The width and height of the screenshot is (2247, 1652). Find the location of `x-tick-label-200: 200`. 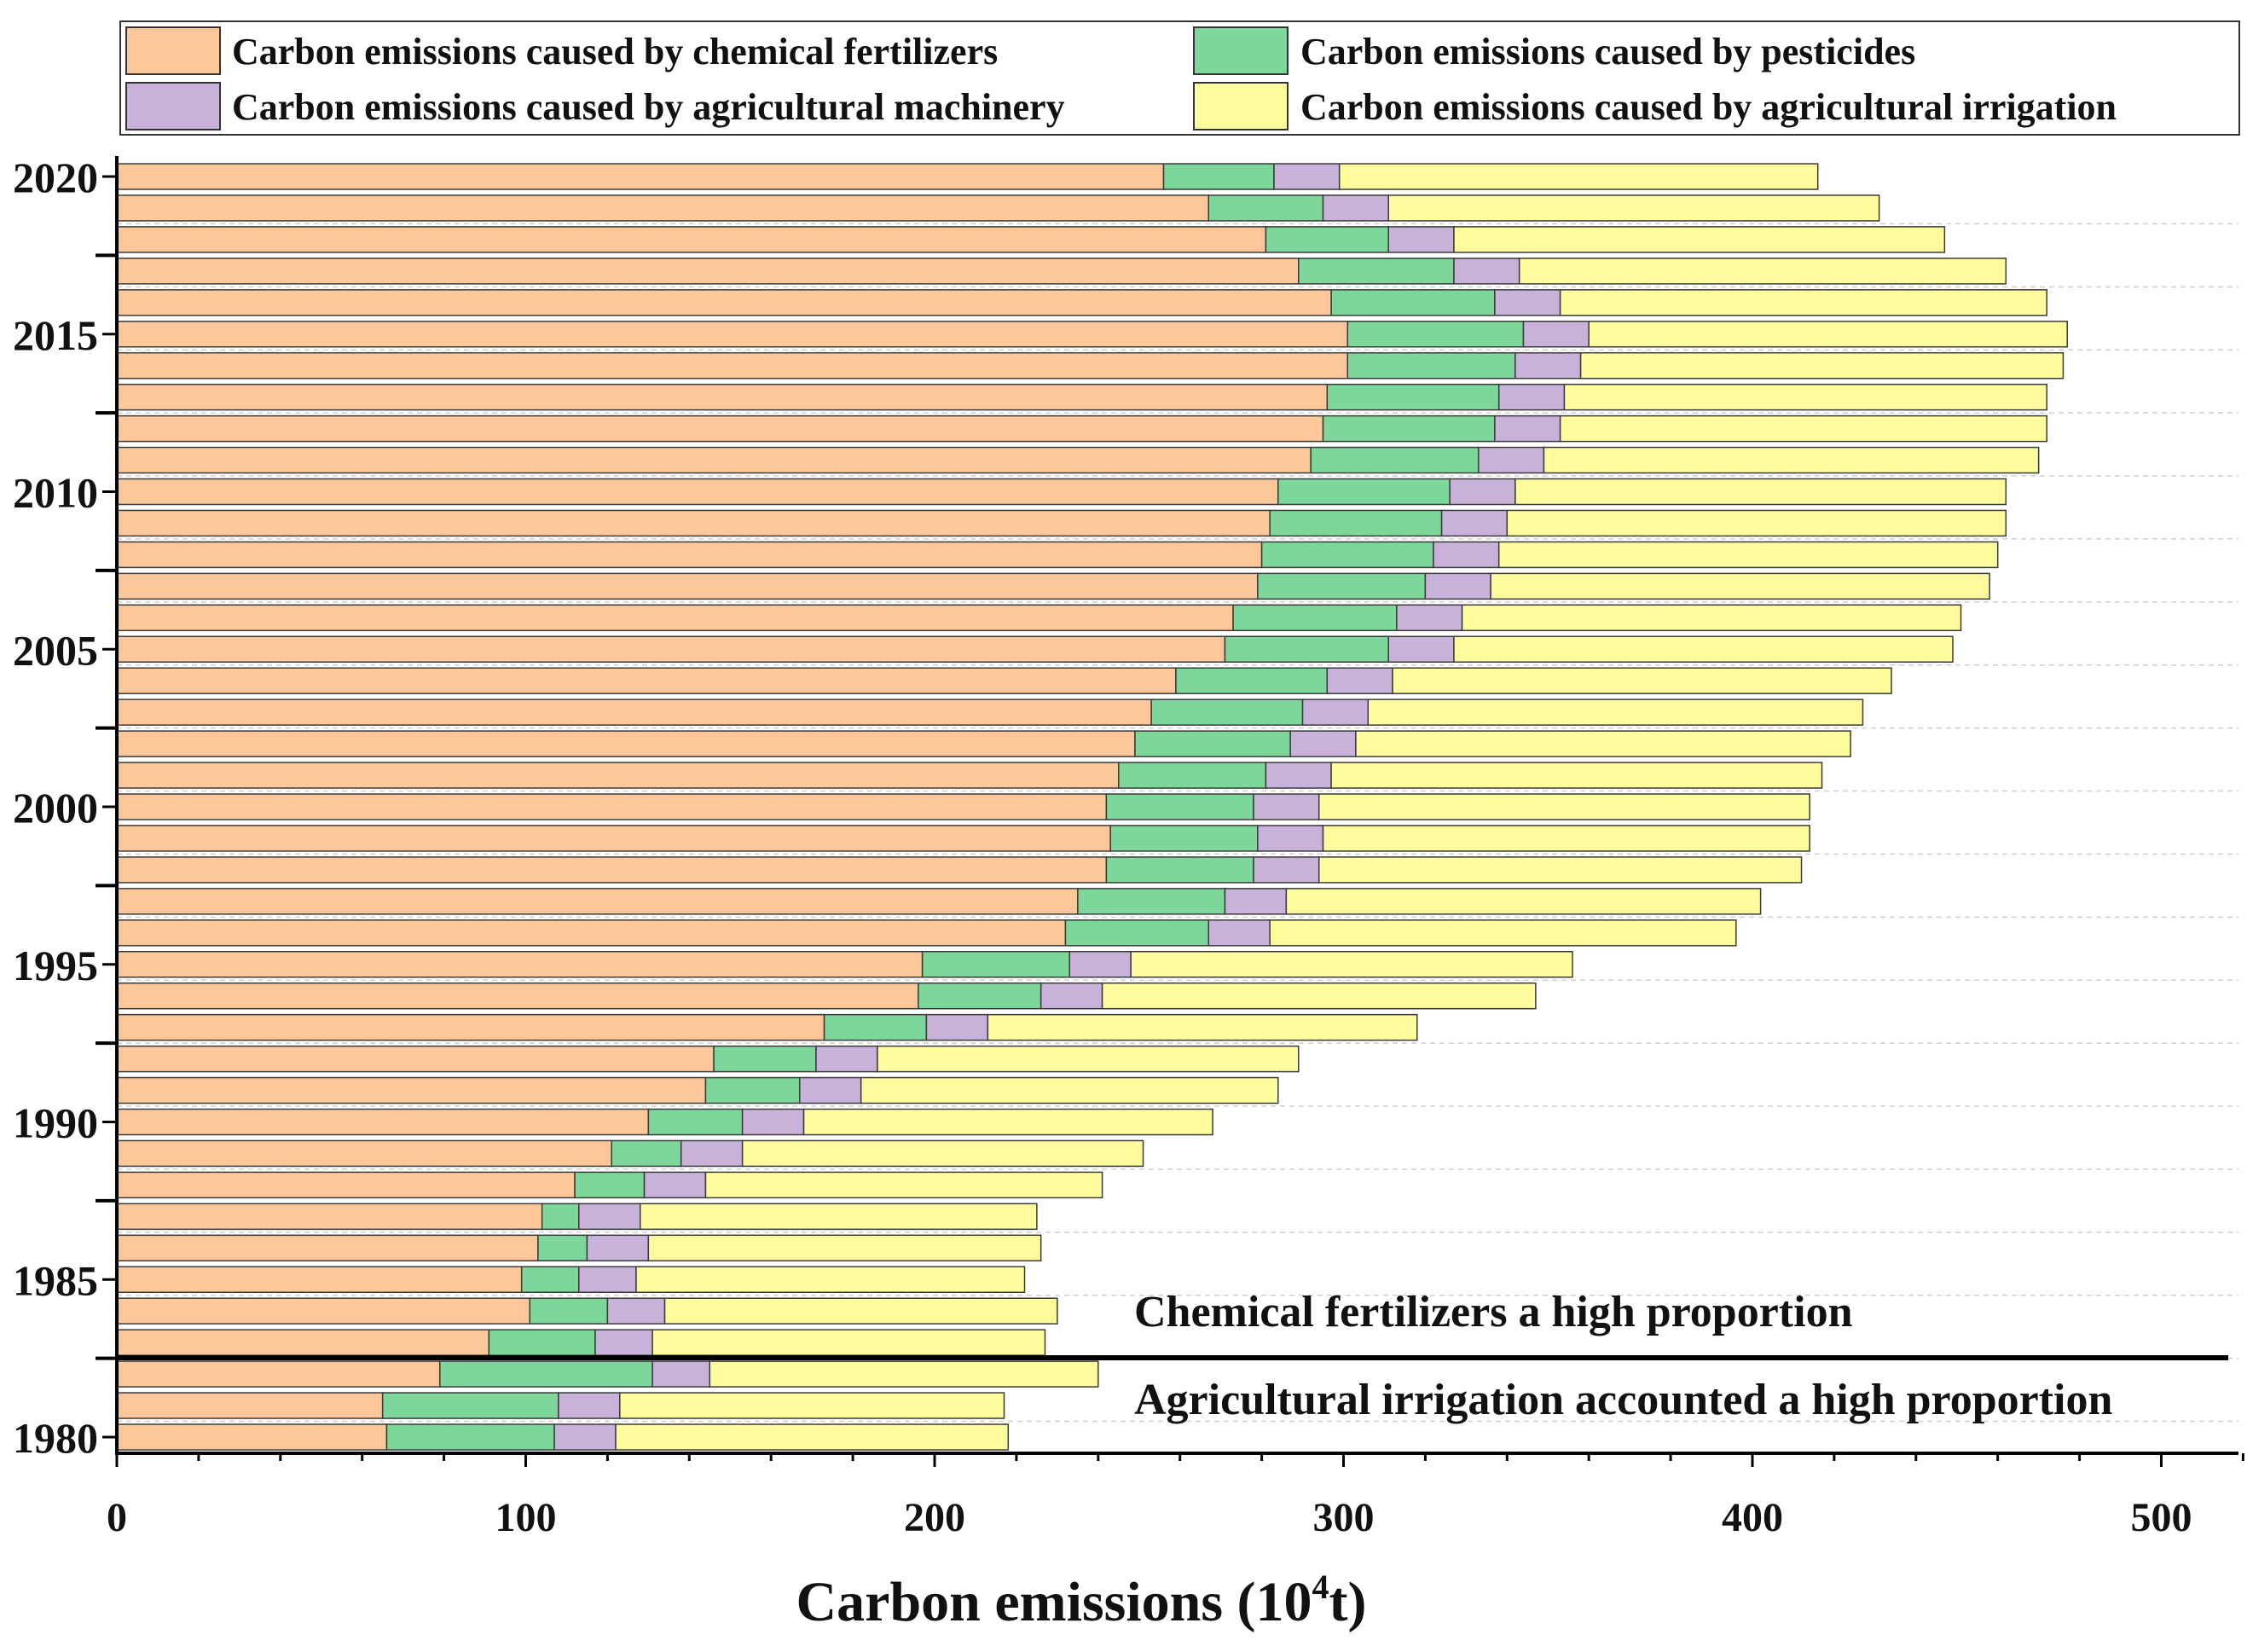

x-tick-label-200: 200 is located at coordinates (934, 1517).